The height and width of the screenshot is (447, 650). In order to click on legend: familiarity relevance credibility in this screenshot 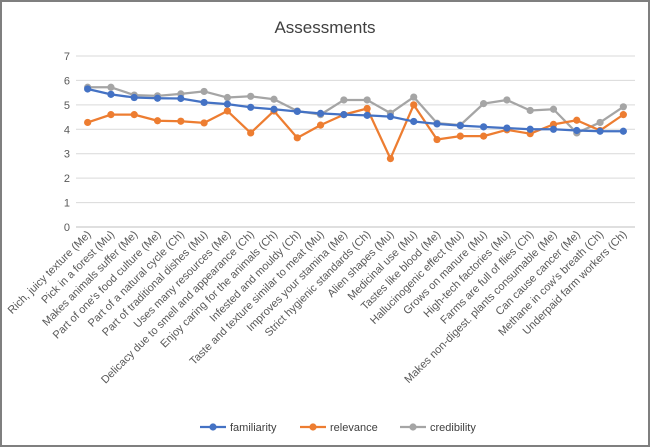, I will do `click(338, 428)`.